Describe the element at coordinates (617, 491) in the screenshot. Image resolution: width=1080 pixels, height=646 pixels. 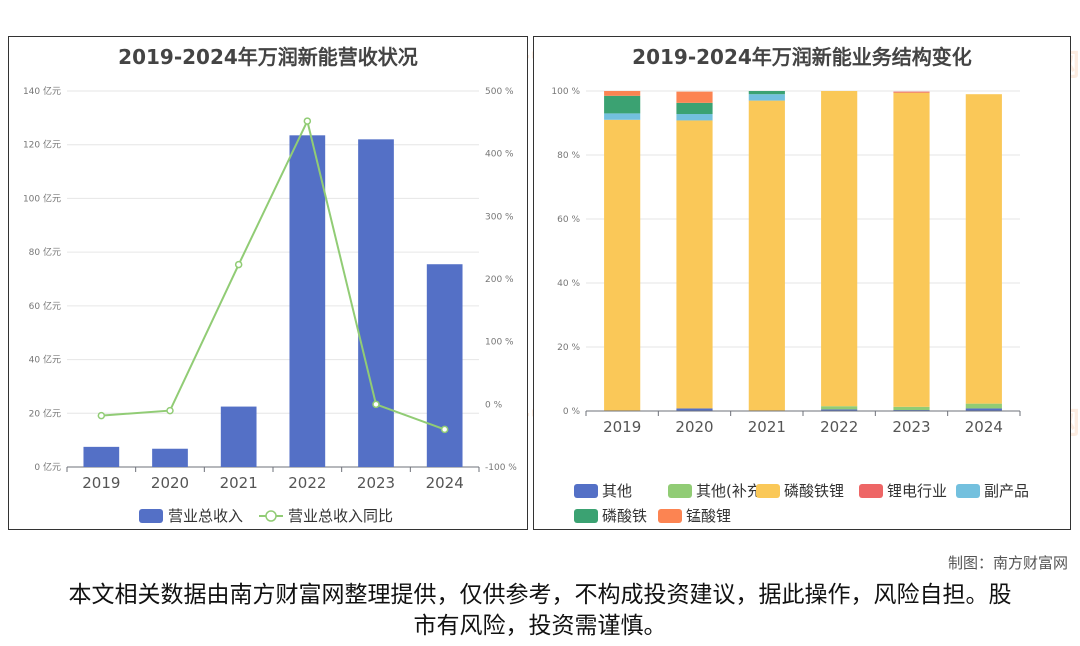
I see `legend-label: 其他` at that location.